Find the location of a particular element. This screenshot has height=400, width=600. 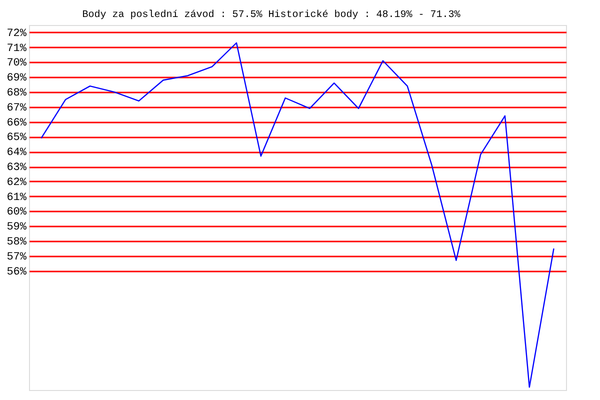

chart-title: Body za poslední závod : 57.5% Historické body : 48.19% - 71.3% is located at coordinates (271, 15).